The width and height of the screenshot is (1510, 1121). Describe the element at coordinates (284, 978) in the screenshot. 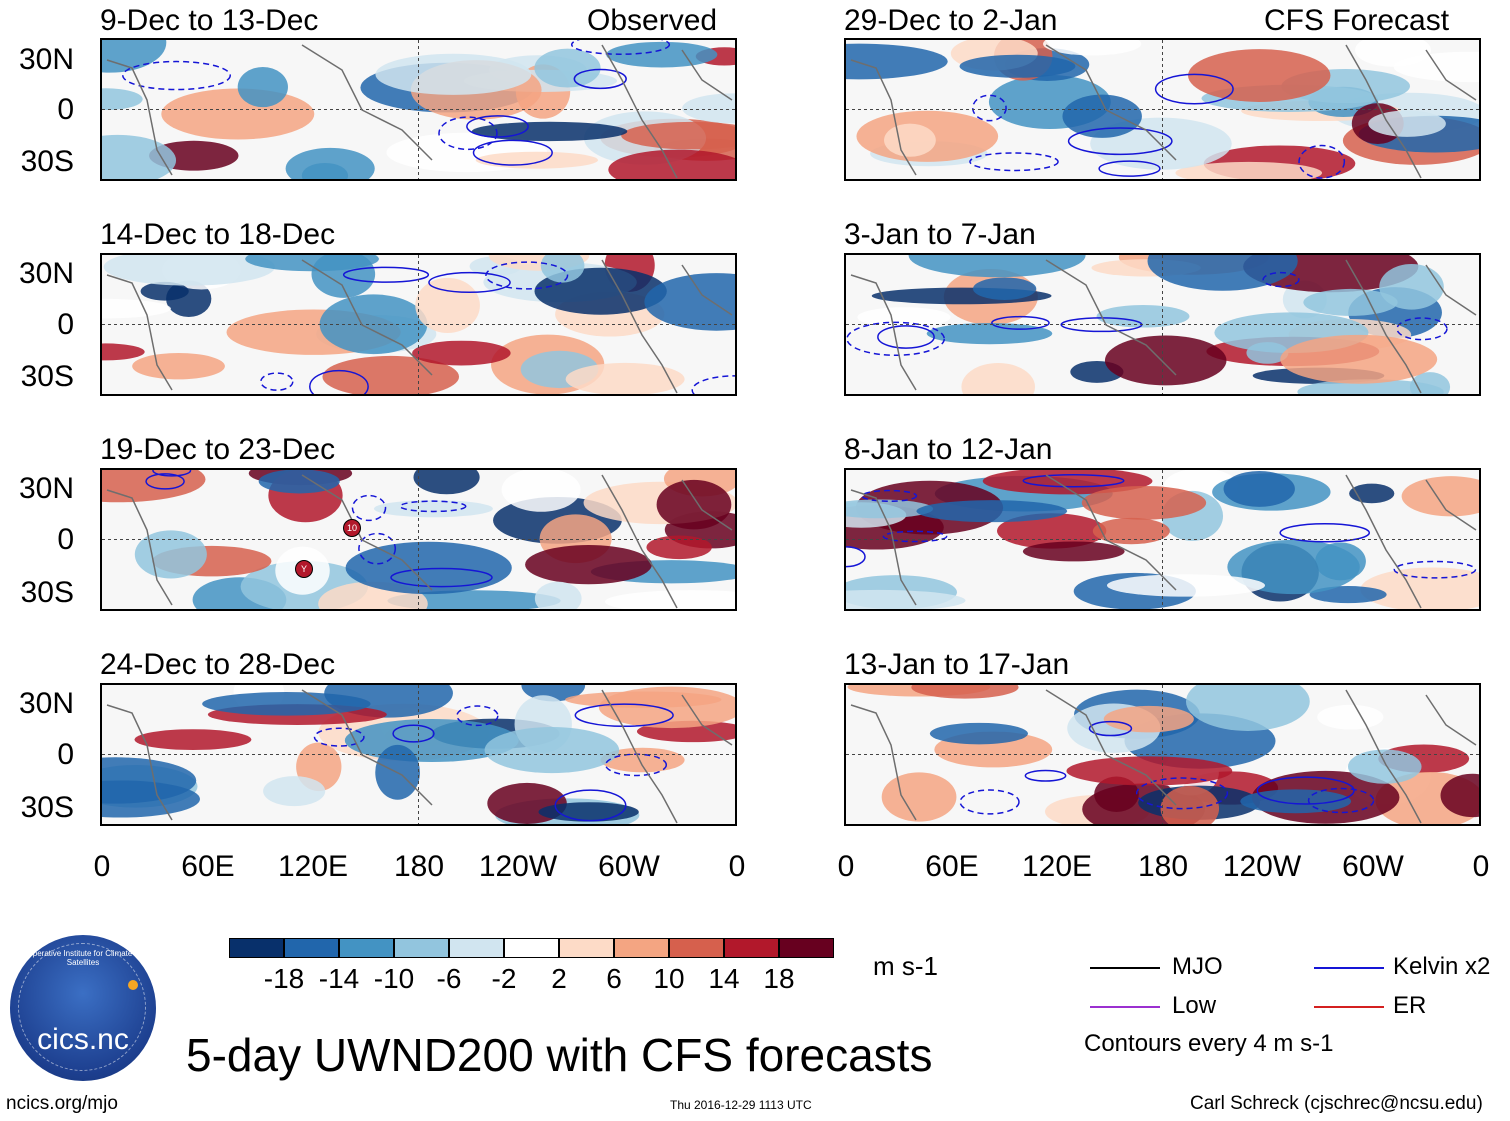

I see `colorbar-label: -18` at that location.